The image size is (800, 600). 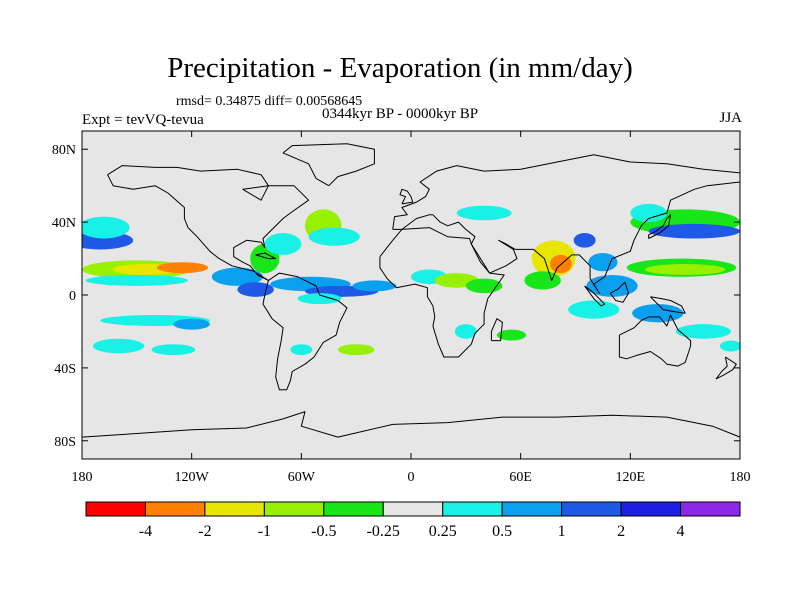 What do you see at coordinates (442, 292) in the screenshot?
I see `coastline-africa` at bounding box center [442, 292].